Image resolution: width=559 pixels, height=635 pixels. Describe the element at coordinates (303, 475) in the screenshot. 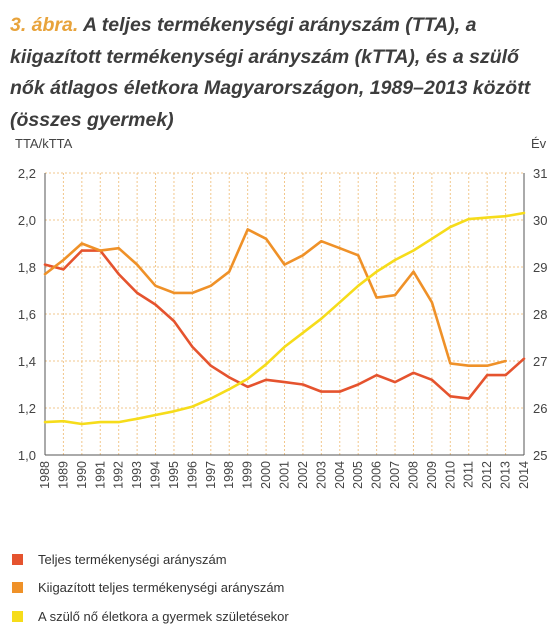

I see `x-tick-label: 2002` at that location.